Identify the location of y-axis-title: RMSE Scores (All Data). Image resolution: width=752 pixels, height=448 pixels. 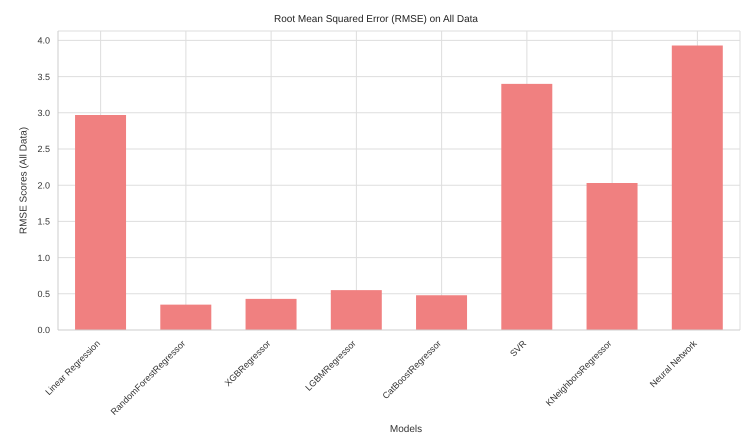
(24, 181).